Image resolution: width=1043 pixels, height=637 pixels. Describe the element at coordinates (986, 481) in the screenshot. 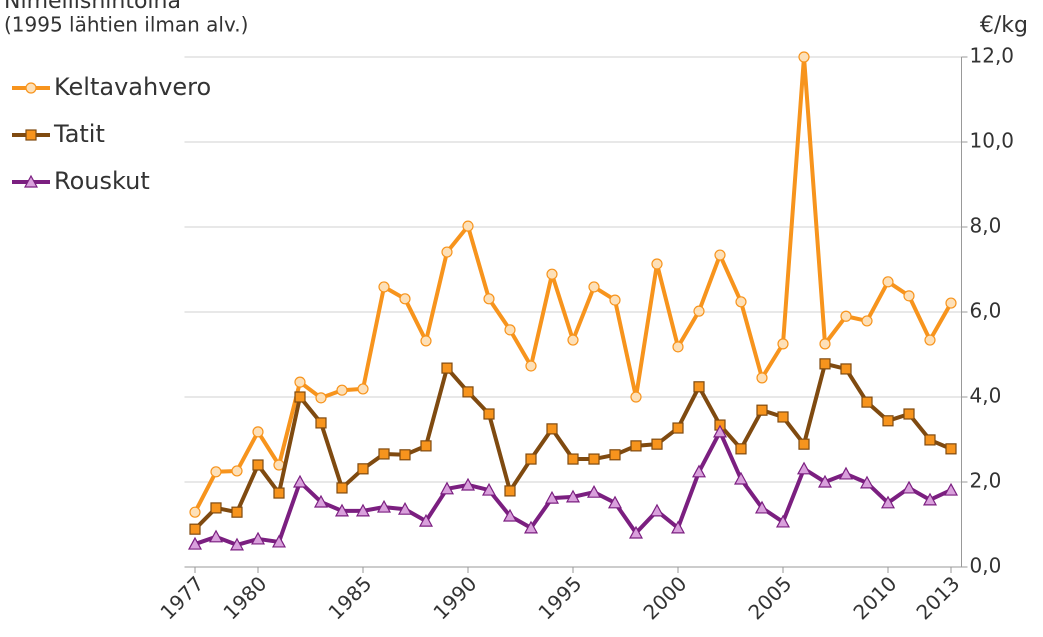

I see `y-tick-label: 2,0` at that location.